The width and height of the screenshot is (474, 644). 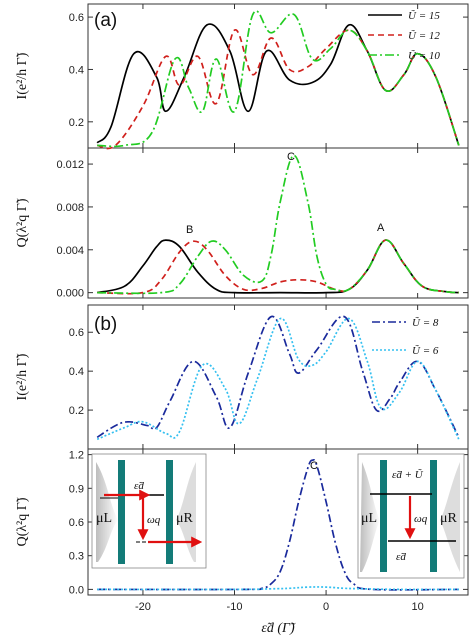 I want to click on legend-b: Ũ = 8 Ũ = 6, so click(x=405, y=337).